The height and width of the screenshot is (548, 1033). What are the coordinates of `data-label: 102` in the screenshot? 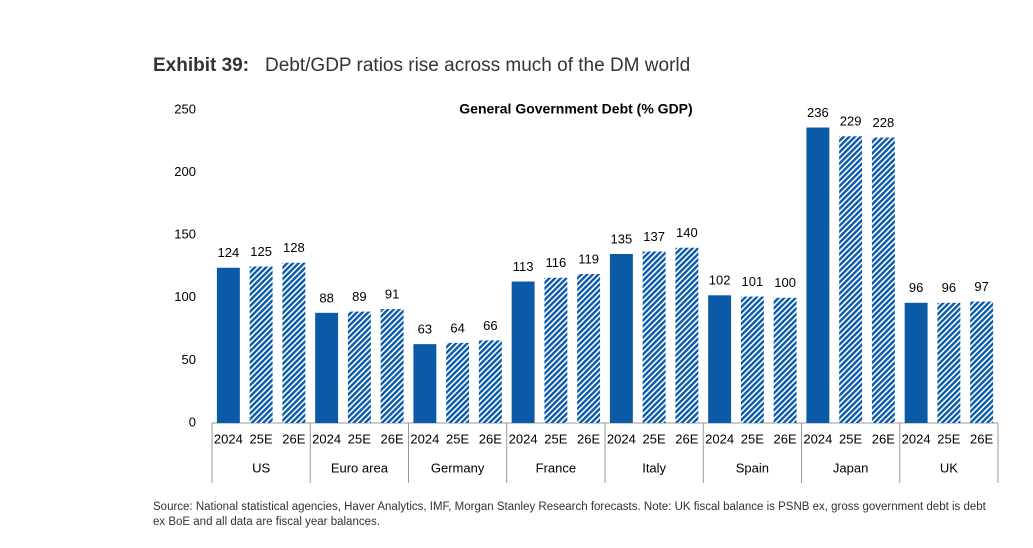 It's located at (720, 280).